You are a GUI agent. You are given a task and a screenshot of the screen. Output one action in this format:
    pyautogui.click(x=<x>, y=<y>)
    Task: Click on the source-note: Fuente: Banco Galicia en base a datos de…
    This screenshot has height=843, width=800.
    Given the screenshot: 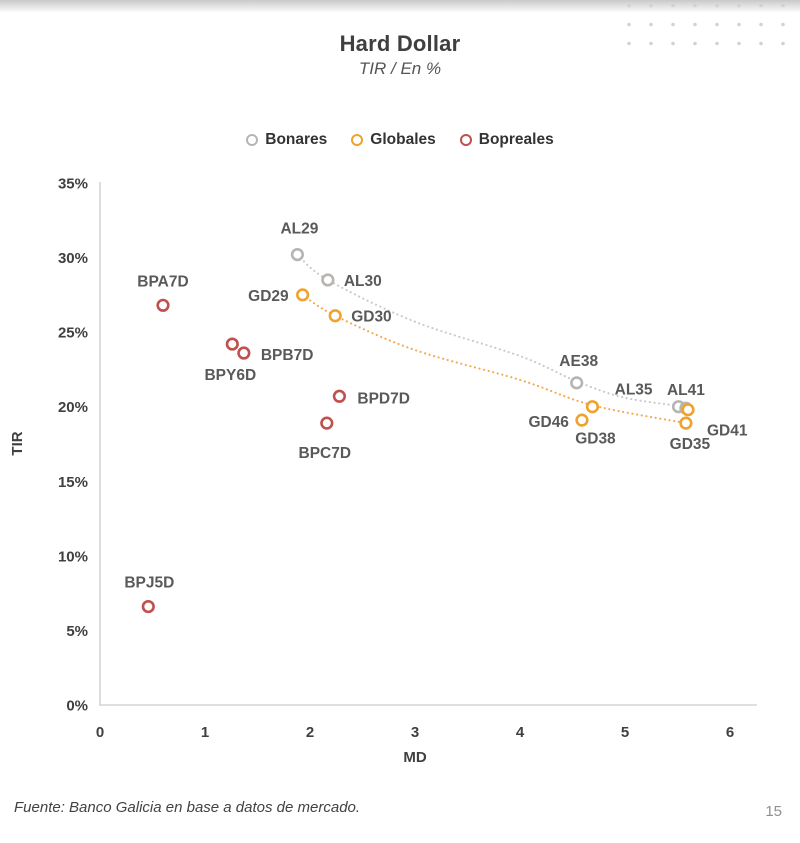 What is the action you would take?
    pyautogui.click(x=187, y=807)
    